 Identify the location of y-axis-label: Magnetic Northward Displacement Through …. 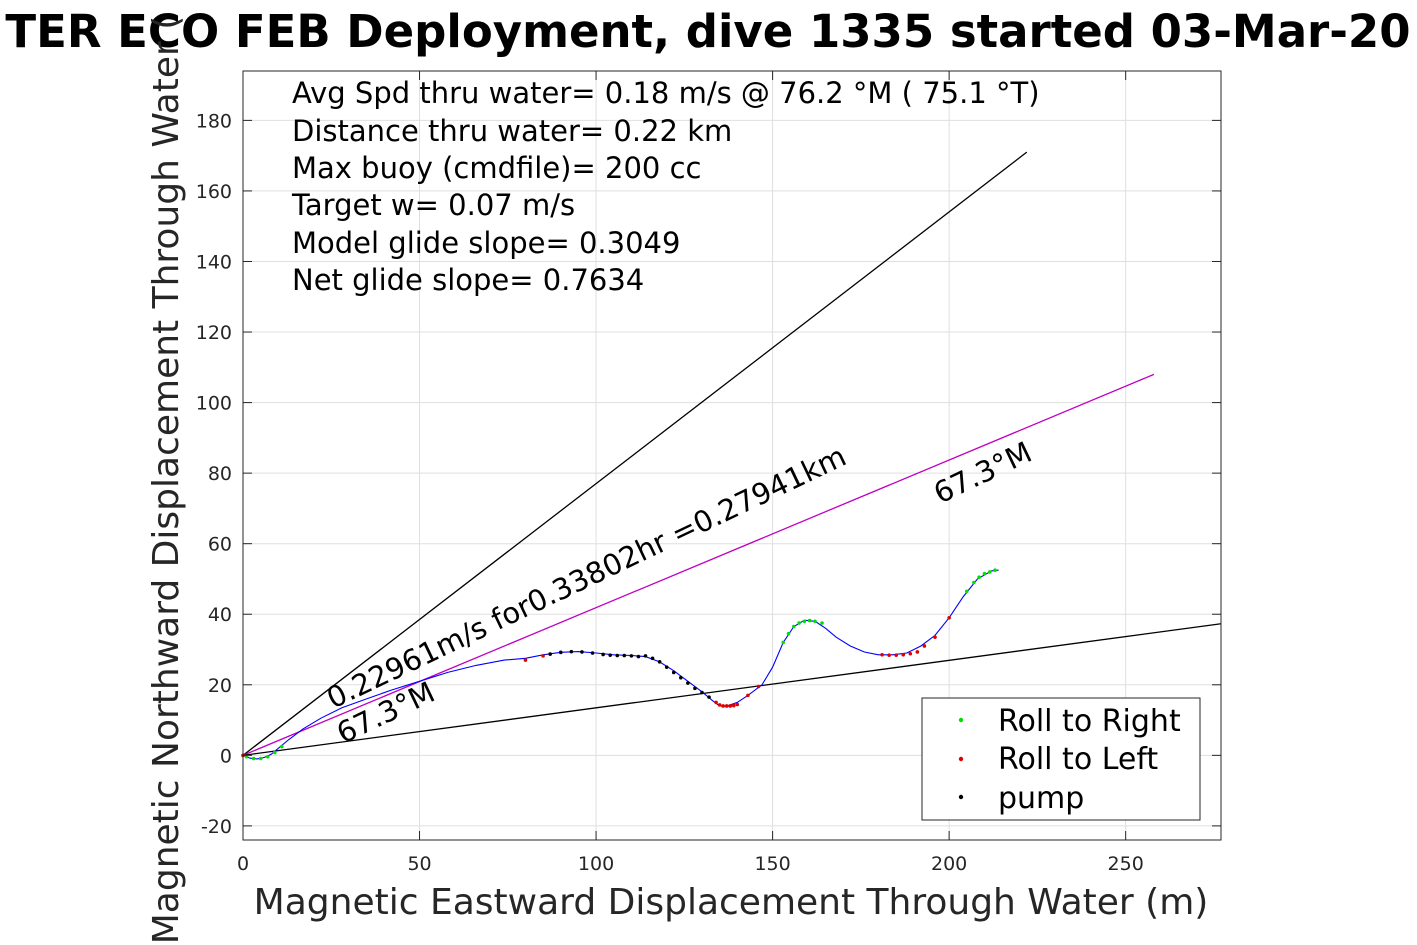
(166, 480).